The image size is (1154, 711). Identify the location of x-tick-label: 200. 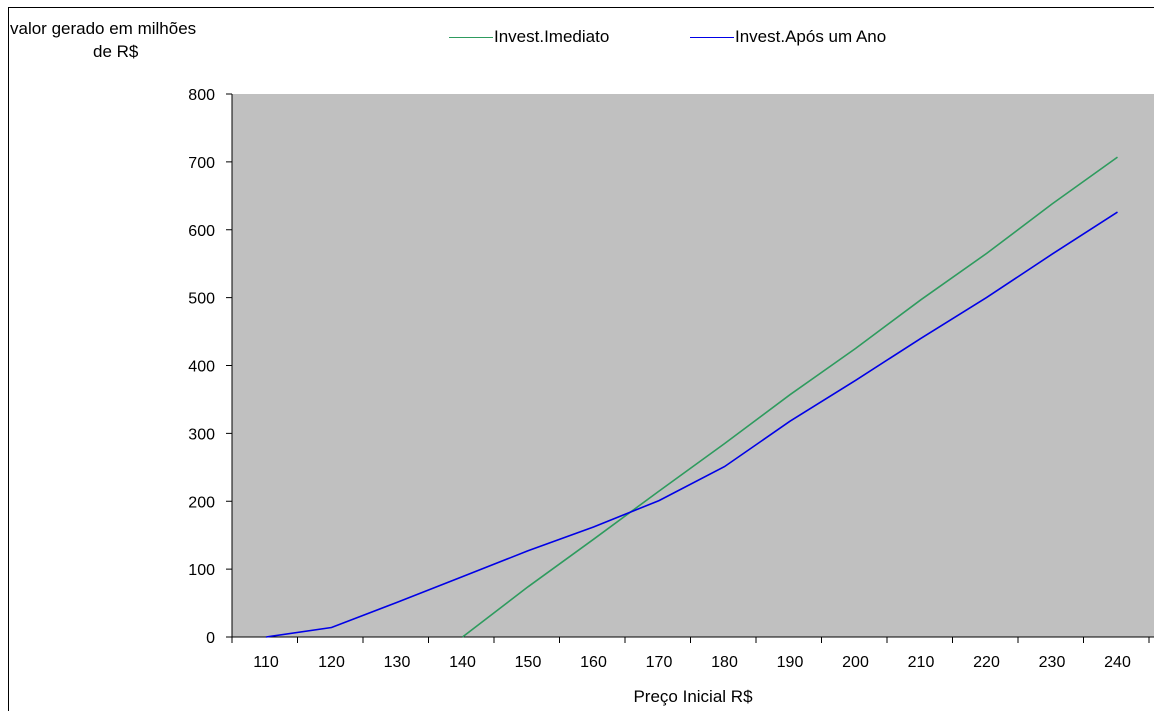
(855, 662).